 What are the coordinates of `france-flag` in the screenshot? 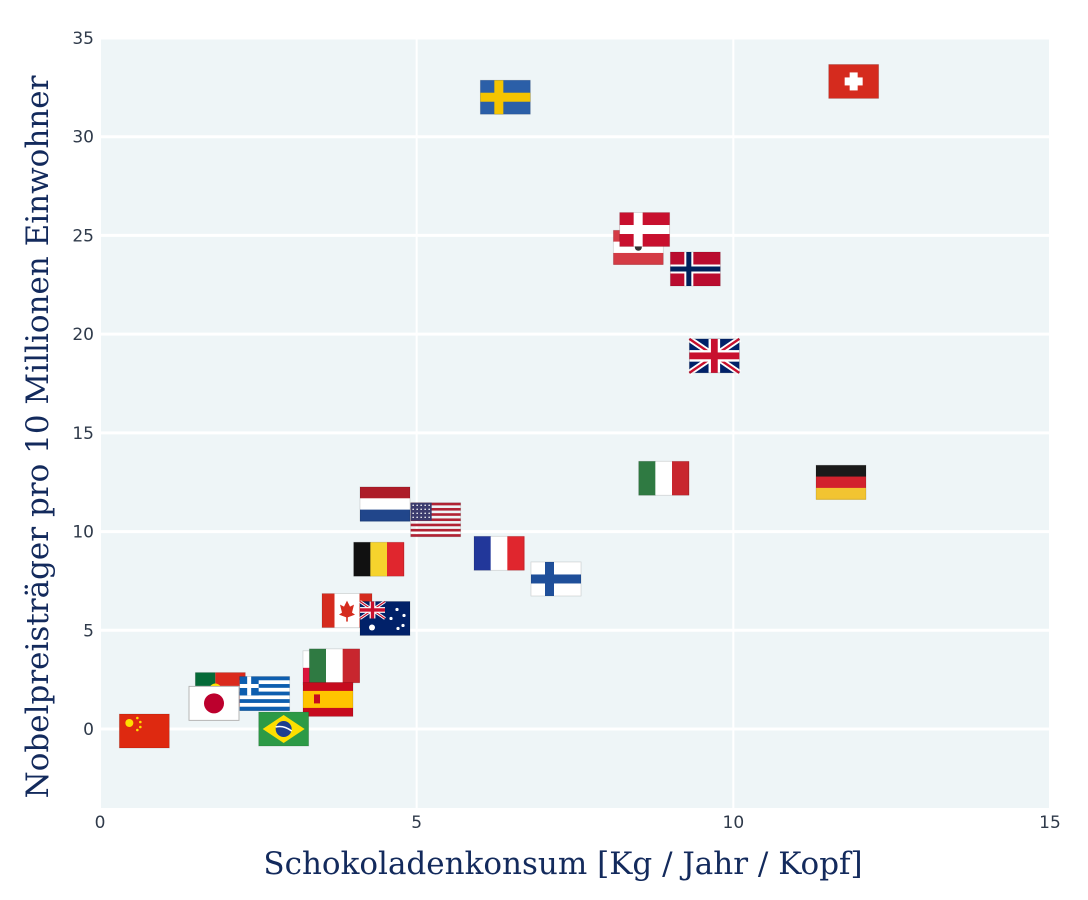 It's located at (499, 553).